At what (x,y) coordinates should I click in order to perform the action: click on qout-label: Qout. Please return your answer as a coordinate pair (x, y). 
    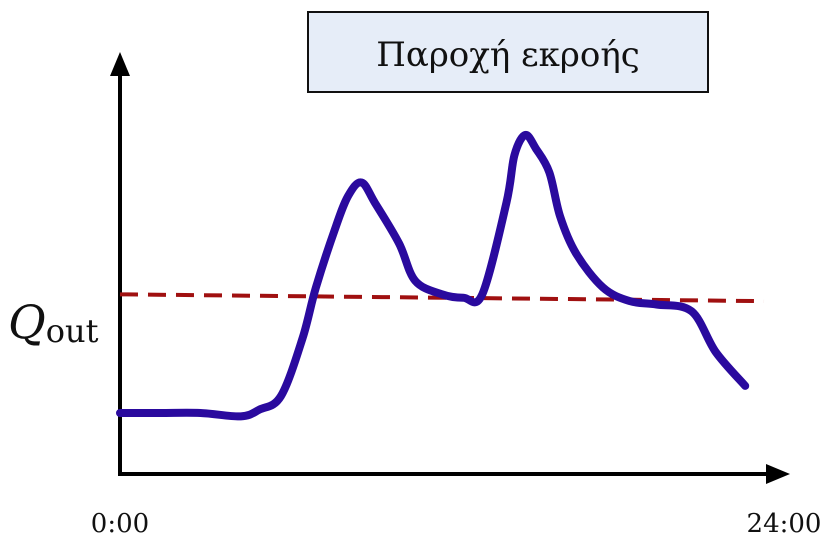
    Looking at the image, I should click on (53, 322).